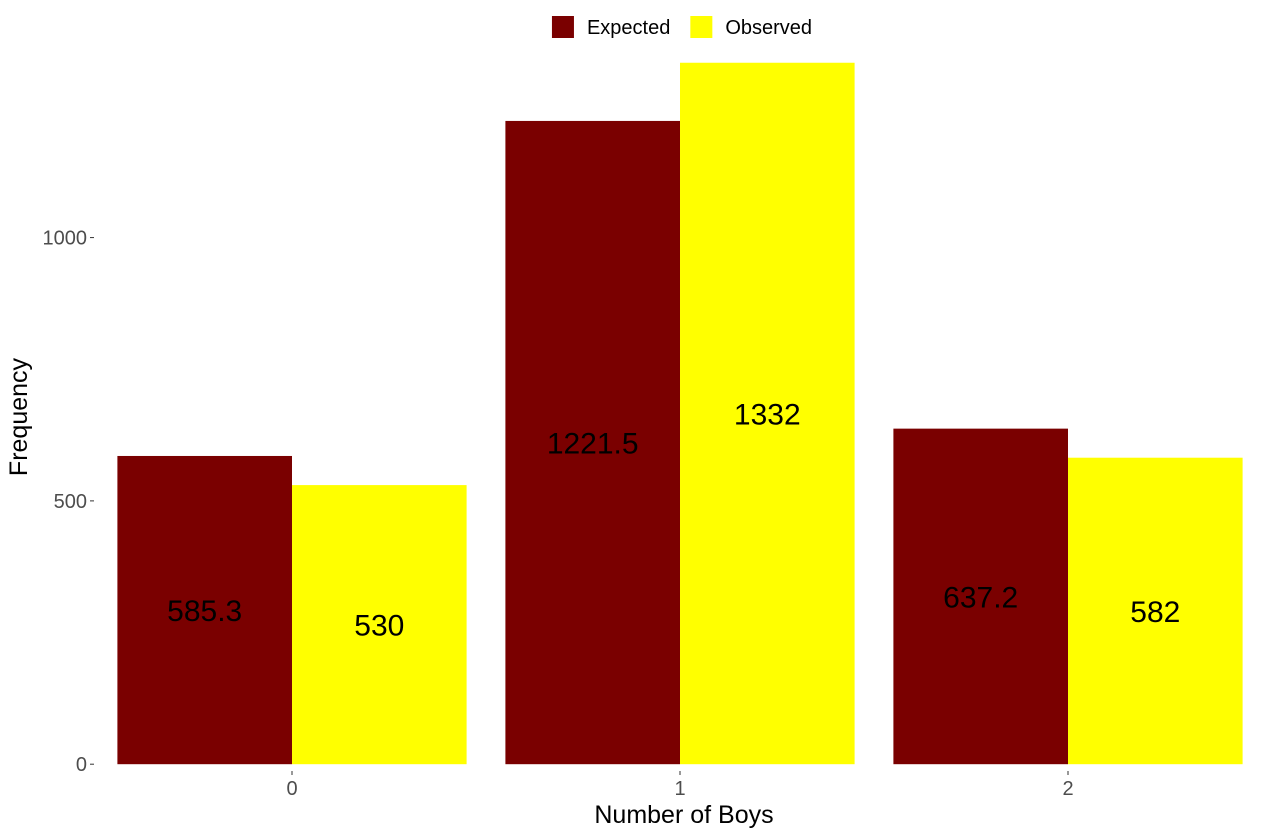 The width and height of the screenshot is (1285, 836). What do you see at coordinates (628, 28) in the screenshot?
I see `legend-label-expected: Expected` at bounding box center [628, 28].